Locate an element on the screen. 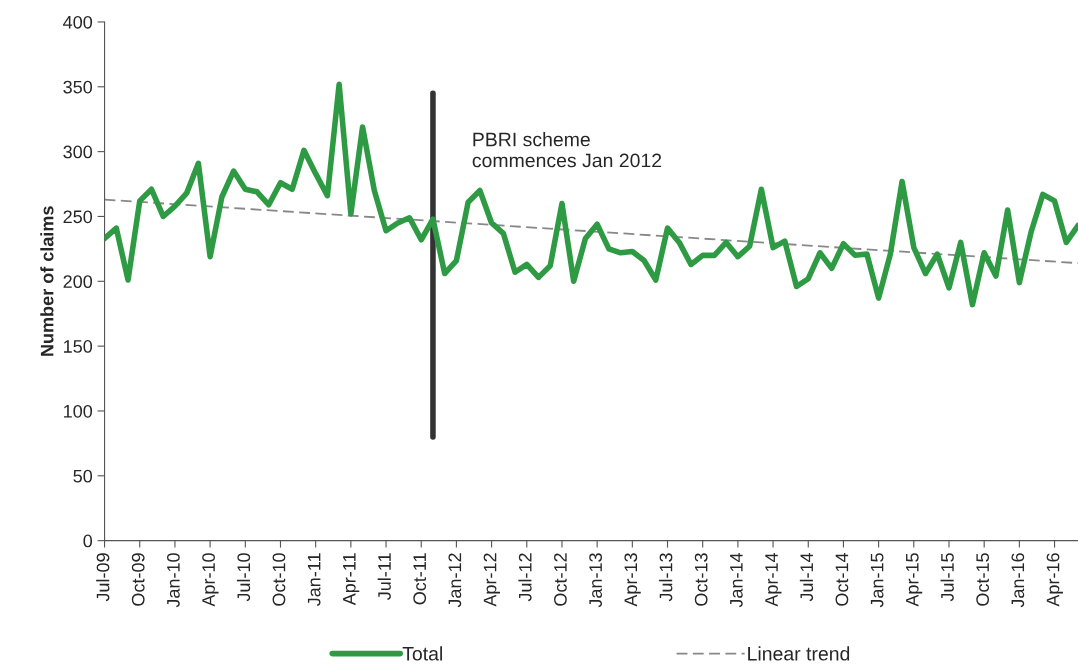 The width and height of the screenshot is (1078, 665). y-tick-label: 200 is located at coordinates (78, 282).